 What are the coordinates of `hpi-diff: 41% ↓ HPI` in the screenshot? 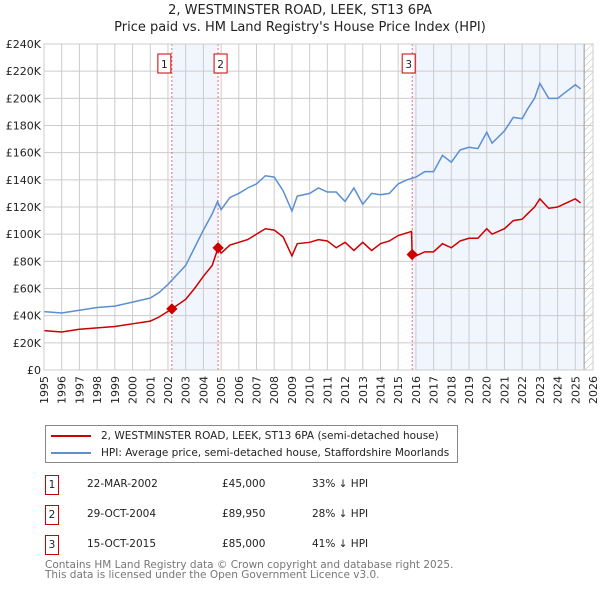 It's located at (340, 544).